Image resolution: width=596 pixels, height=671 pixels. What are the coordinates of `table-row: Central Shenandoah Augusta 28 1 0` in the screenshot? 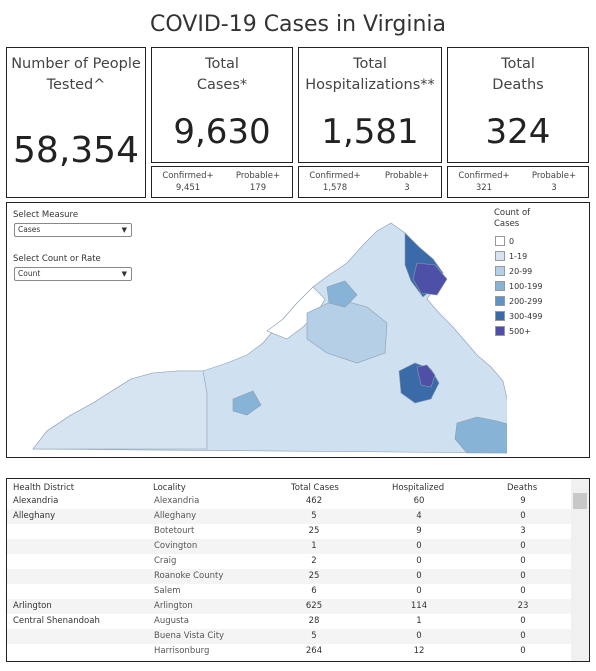 It's located at (290, 621).